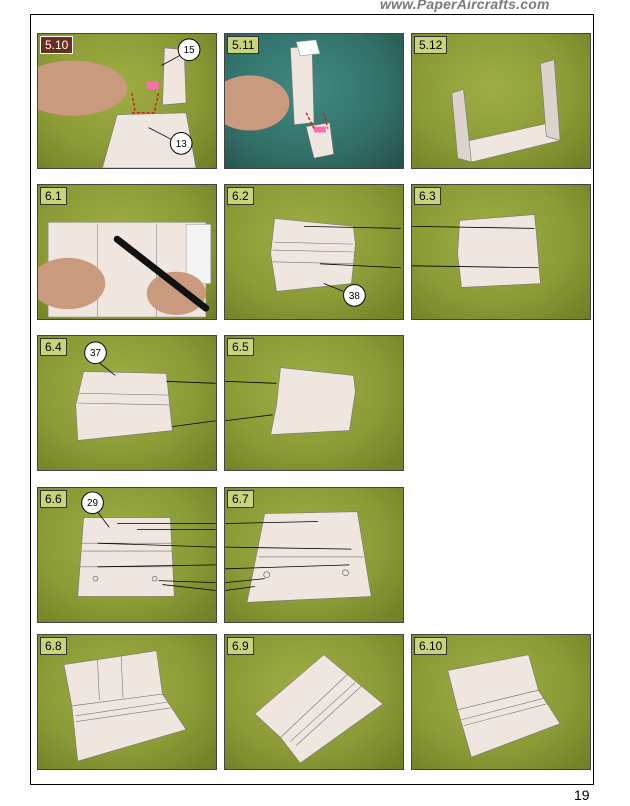 The width and height of the screenshot is (630, 806). Describe the element at coordinates (53, 646) in the screenshot. I see `step-label-6-8: 6.8` at that location.